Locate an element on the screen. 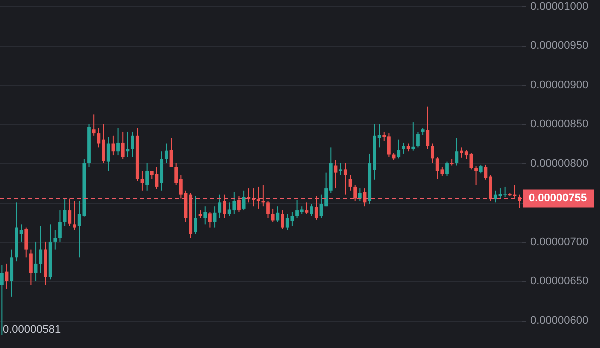 This screenshot has height=348, width=600. y-tick-label: 0.00000950 is located at coordinates (559, 46).